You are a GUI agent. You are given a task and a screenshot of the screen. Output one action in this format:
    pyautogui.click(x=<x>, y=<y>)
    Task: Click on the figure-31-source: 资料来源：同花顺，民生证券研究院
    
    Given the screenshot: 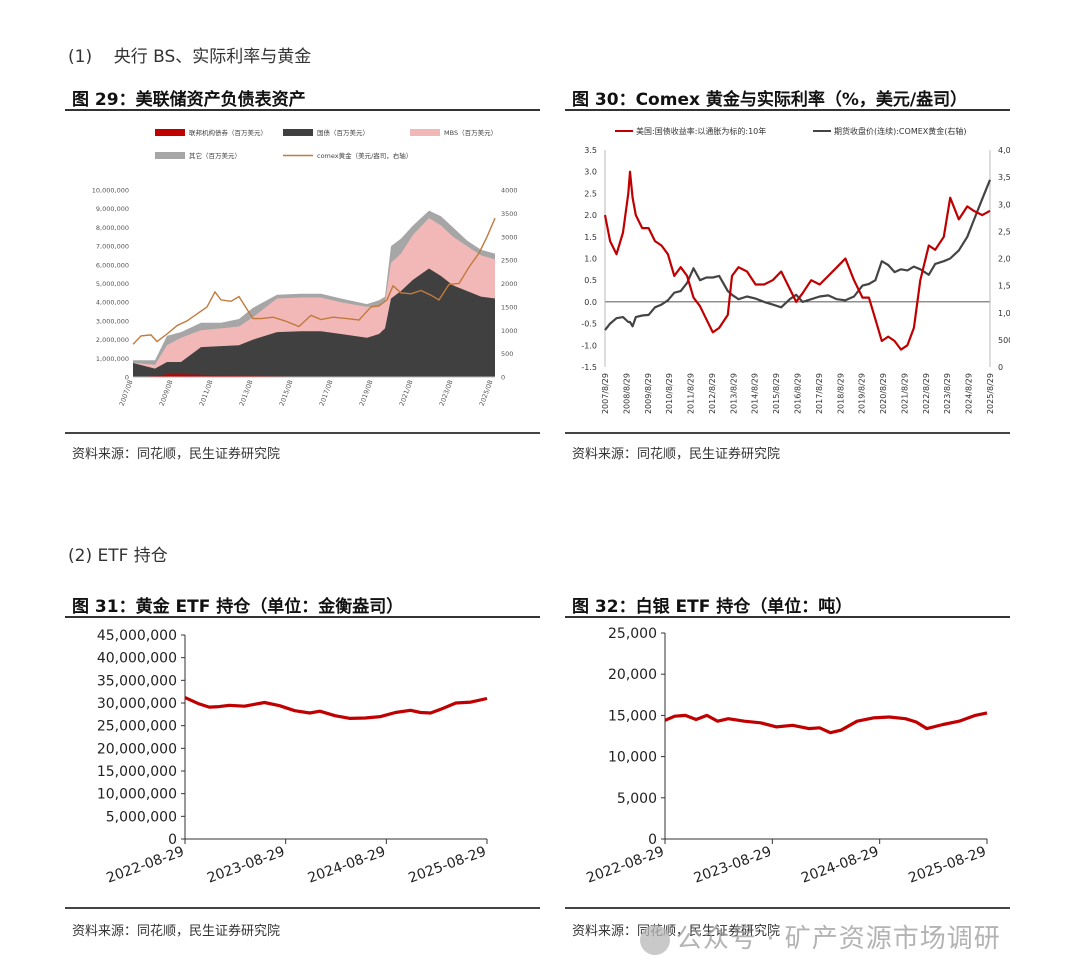 What is the action you would take?
    pyautogui.click(x=176, y=931)
    